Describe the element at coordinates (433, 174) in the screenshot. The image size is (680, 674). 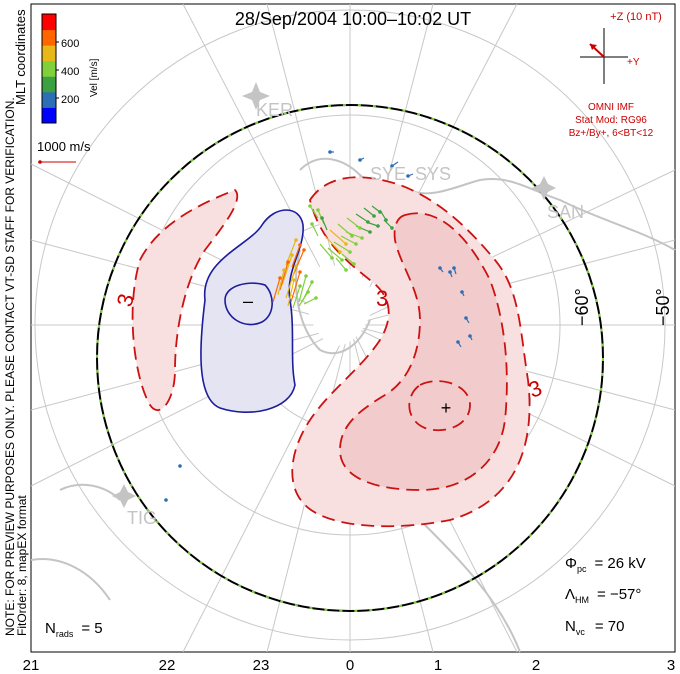
I see `station-sys-label: SYS` at that location.